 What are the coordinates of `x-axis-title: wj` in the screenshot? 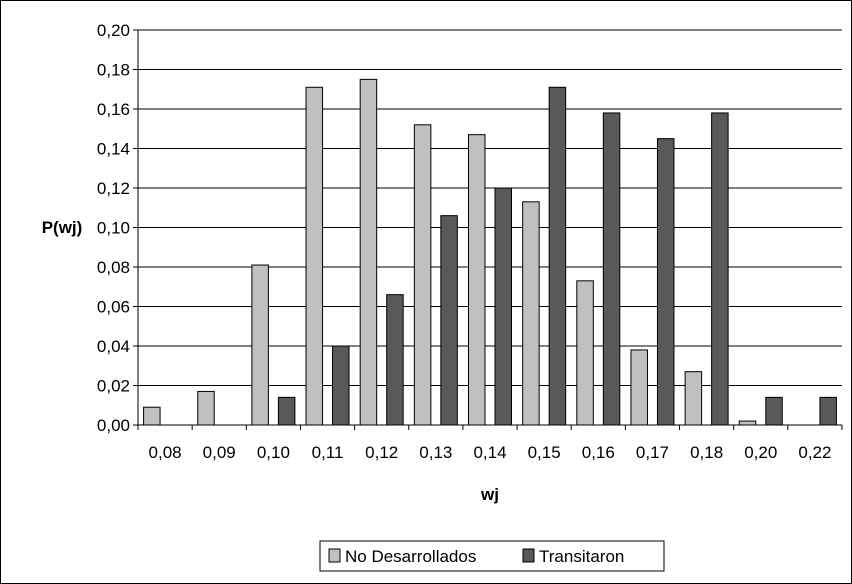 It's located at (489, 494).